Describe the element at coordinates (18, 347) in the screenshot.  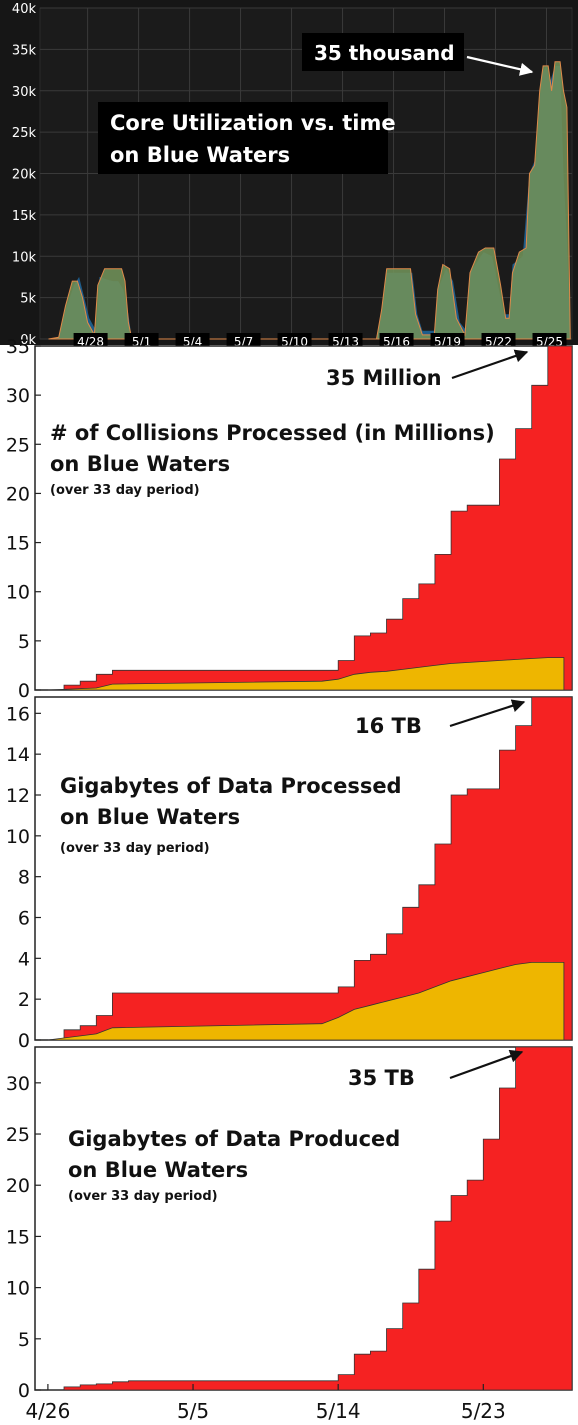
I see `ytick-label: 35` at that location.